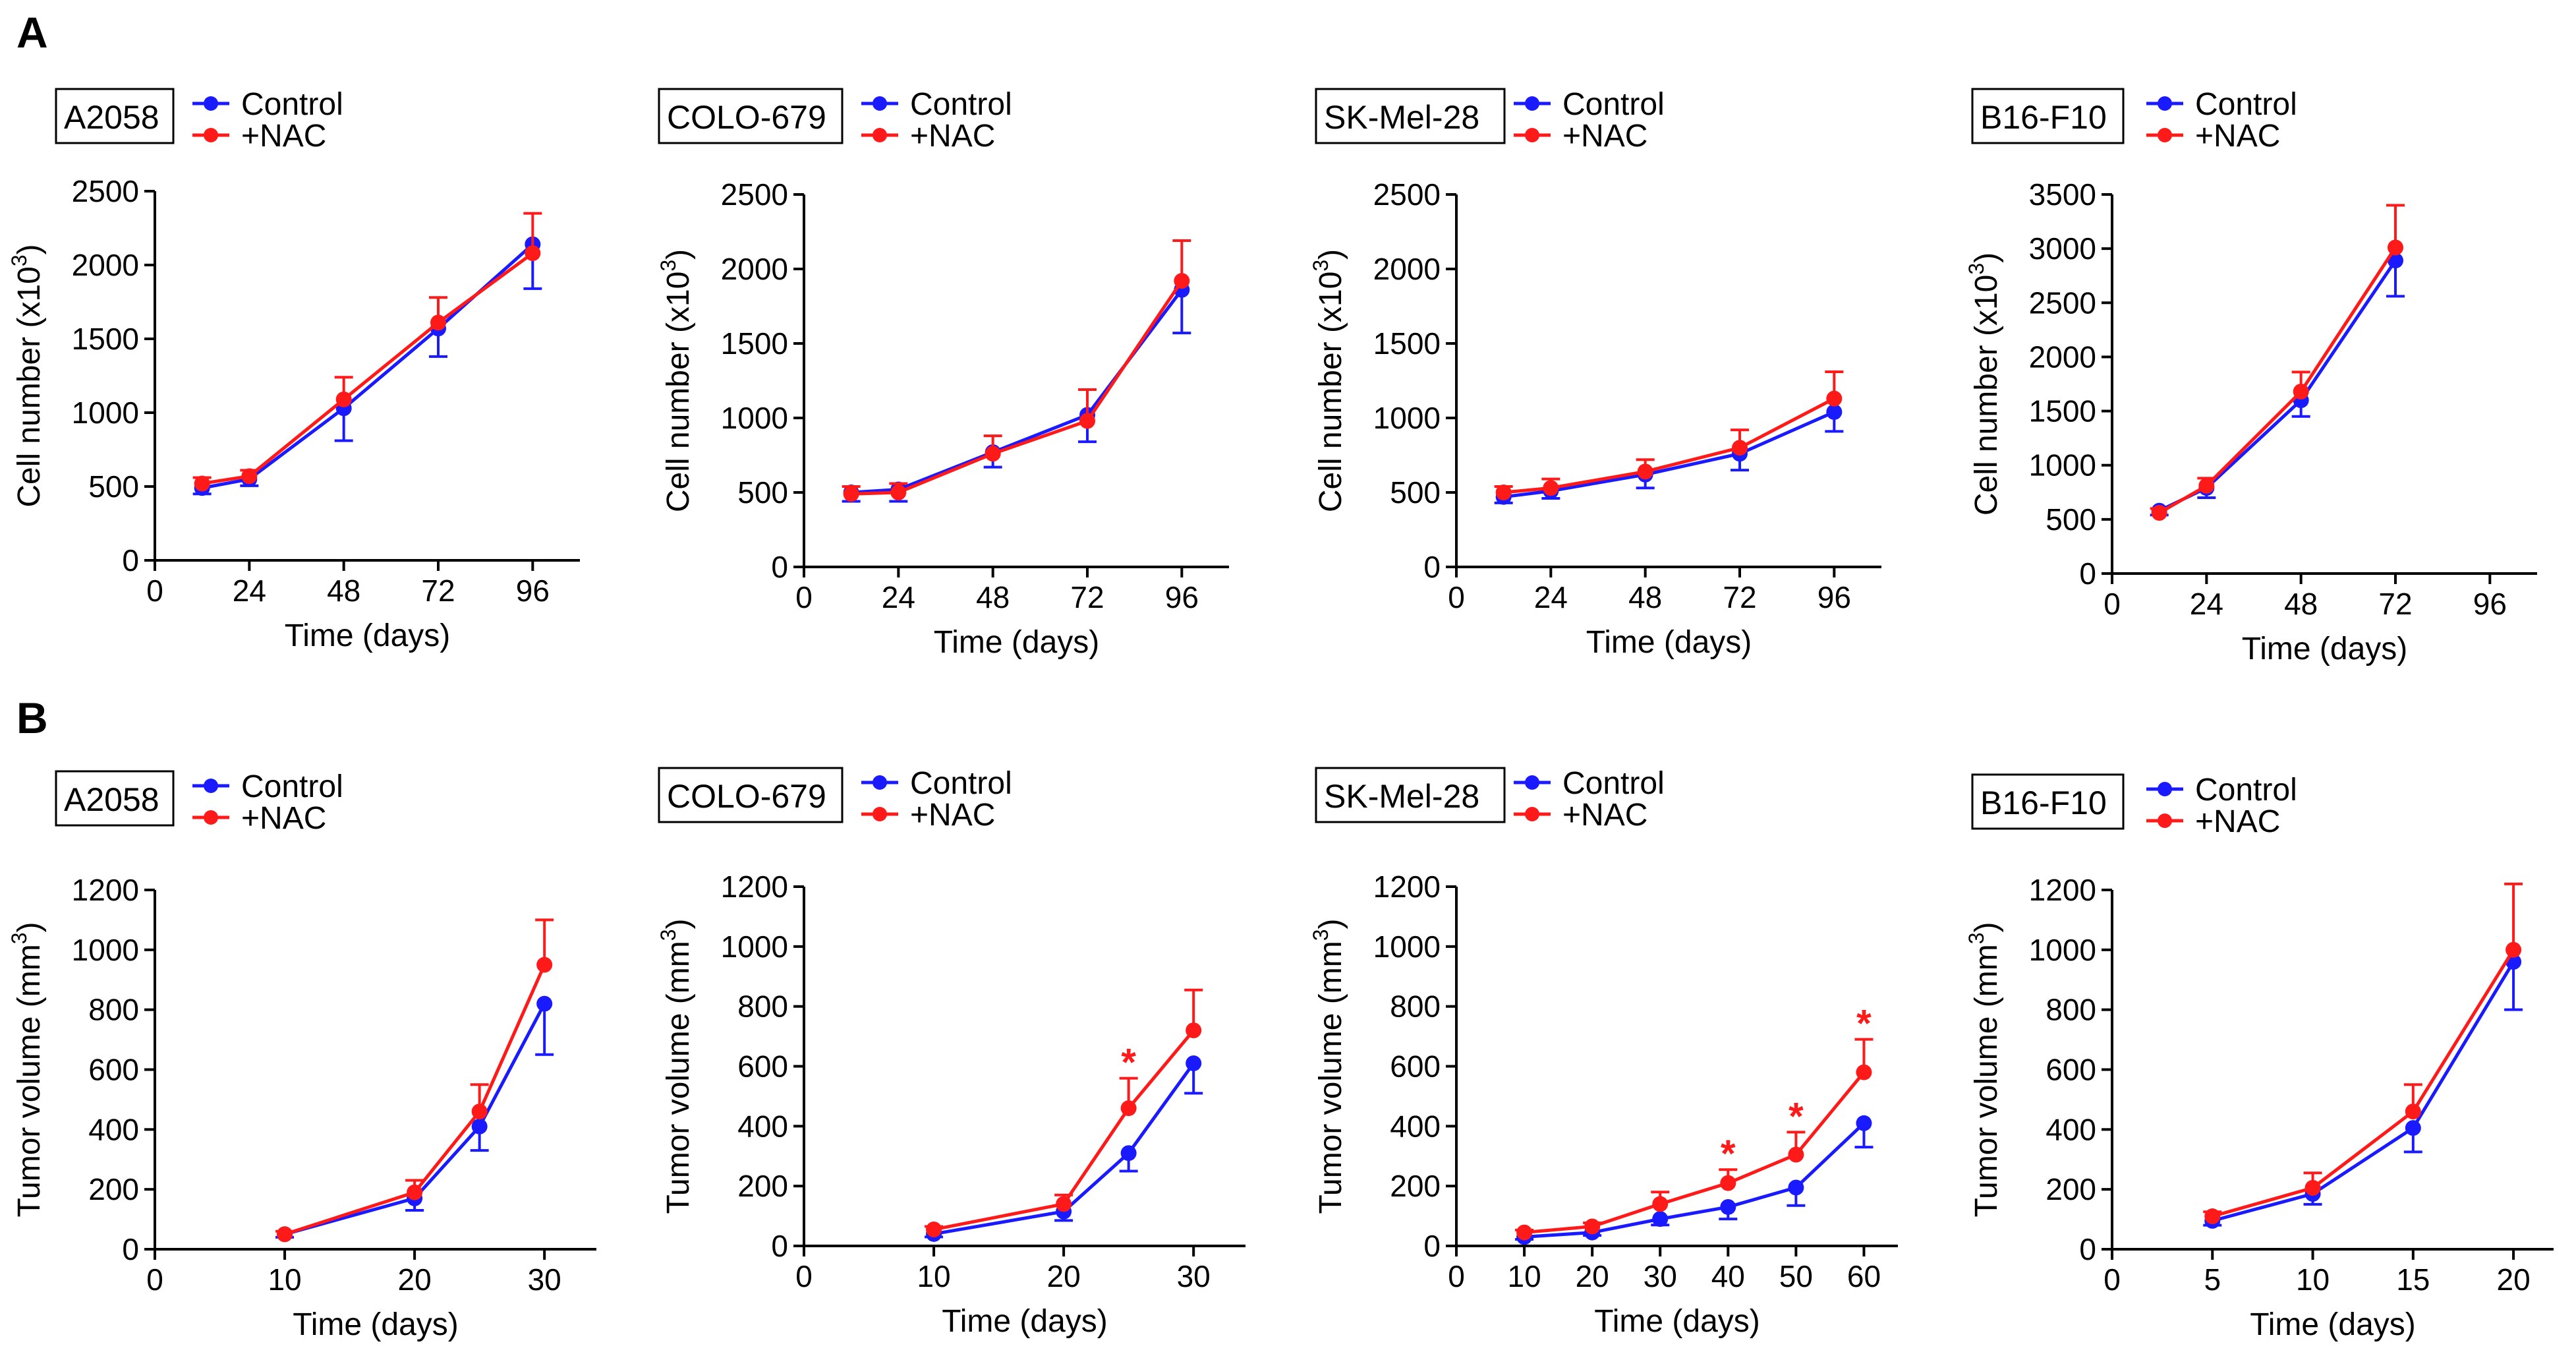 The height and width of the screenshot is (1358, 2576). Describe the element at coordinates (1864, 1024) in the screenshot. I see `significance-marker: *` at that location.